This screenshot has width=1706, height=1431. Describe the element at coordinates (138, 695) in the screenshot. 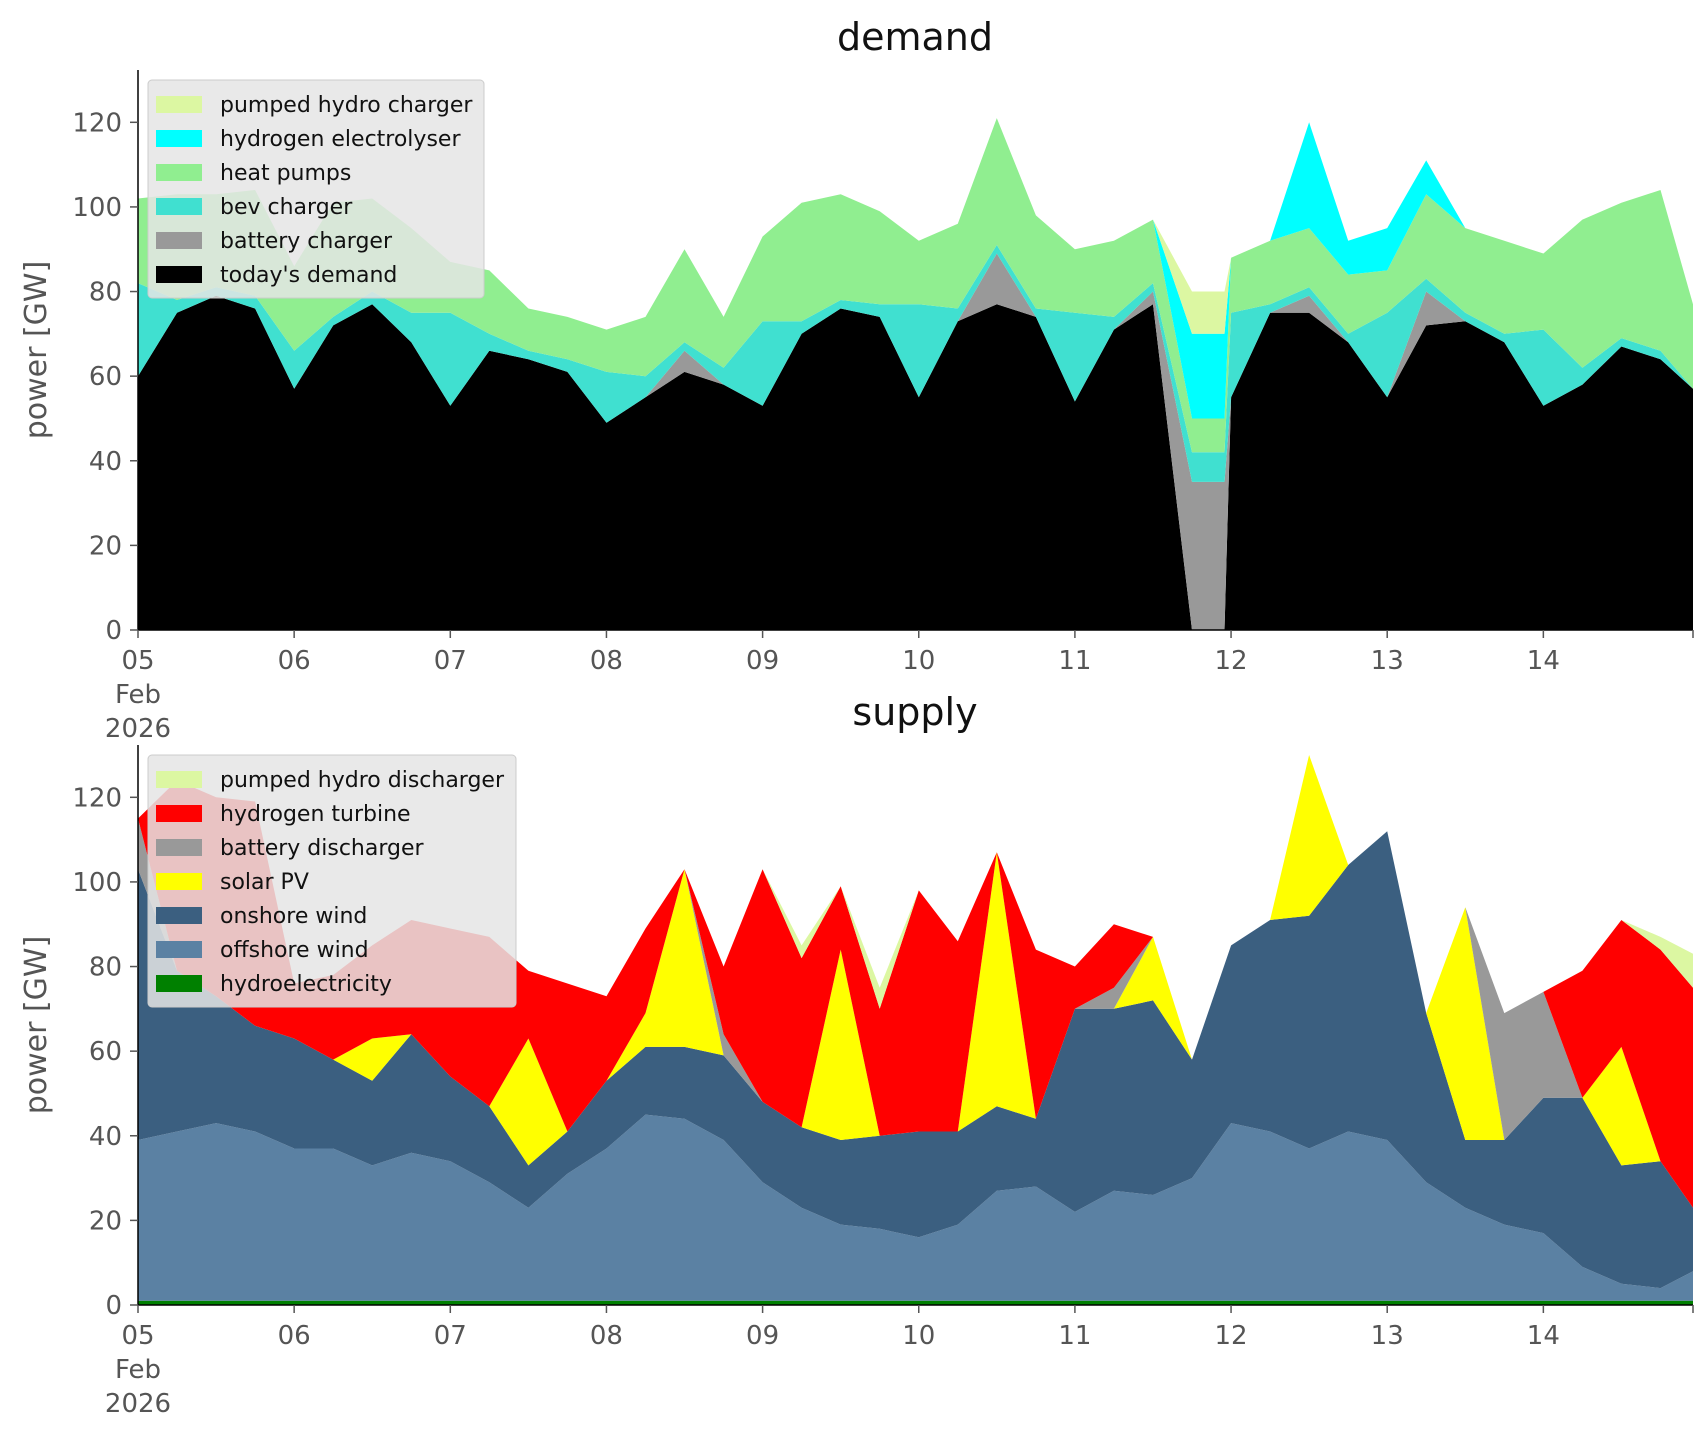

I see `demand-x-tick-month: Feb` at that location.